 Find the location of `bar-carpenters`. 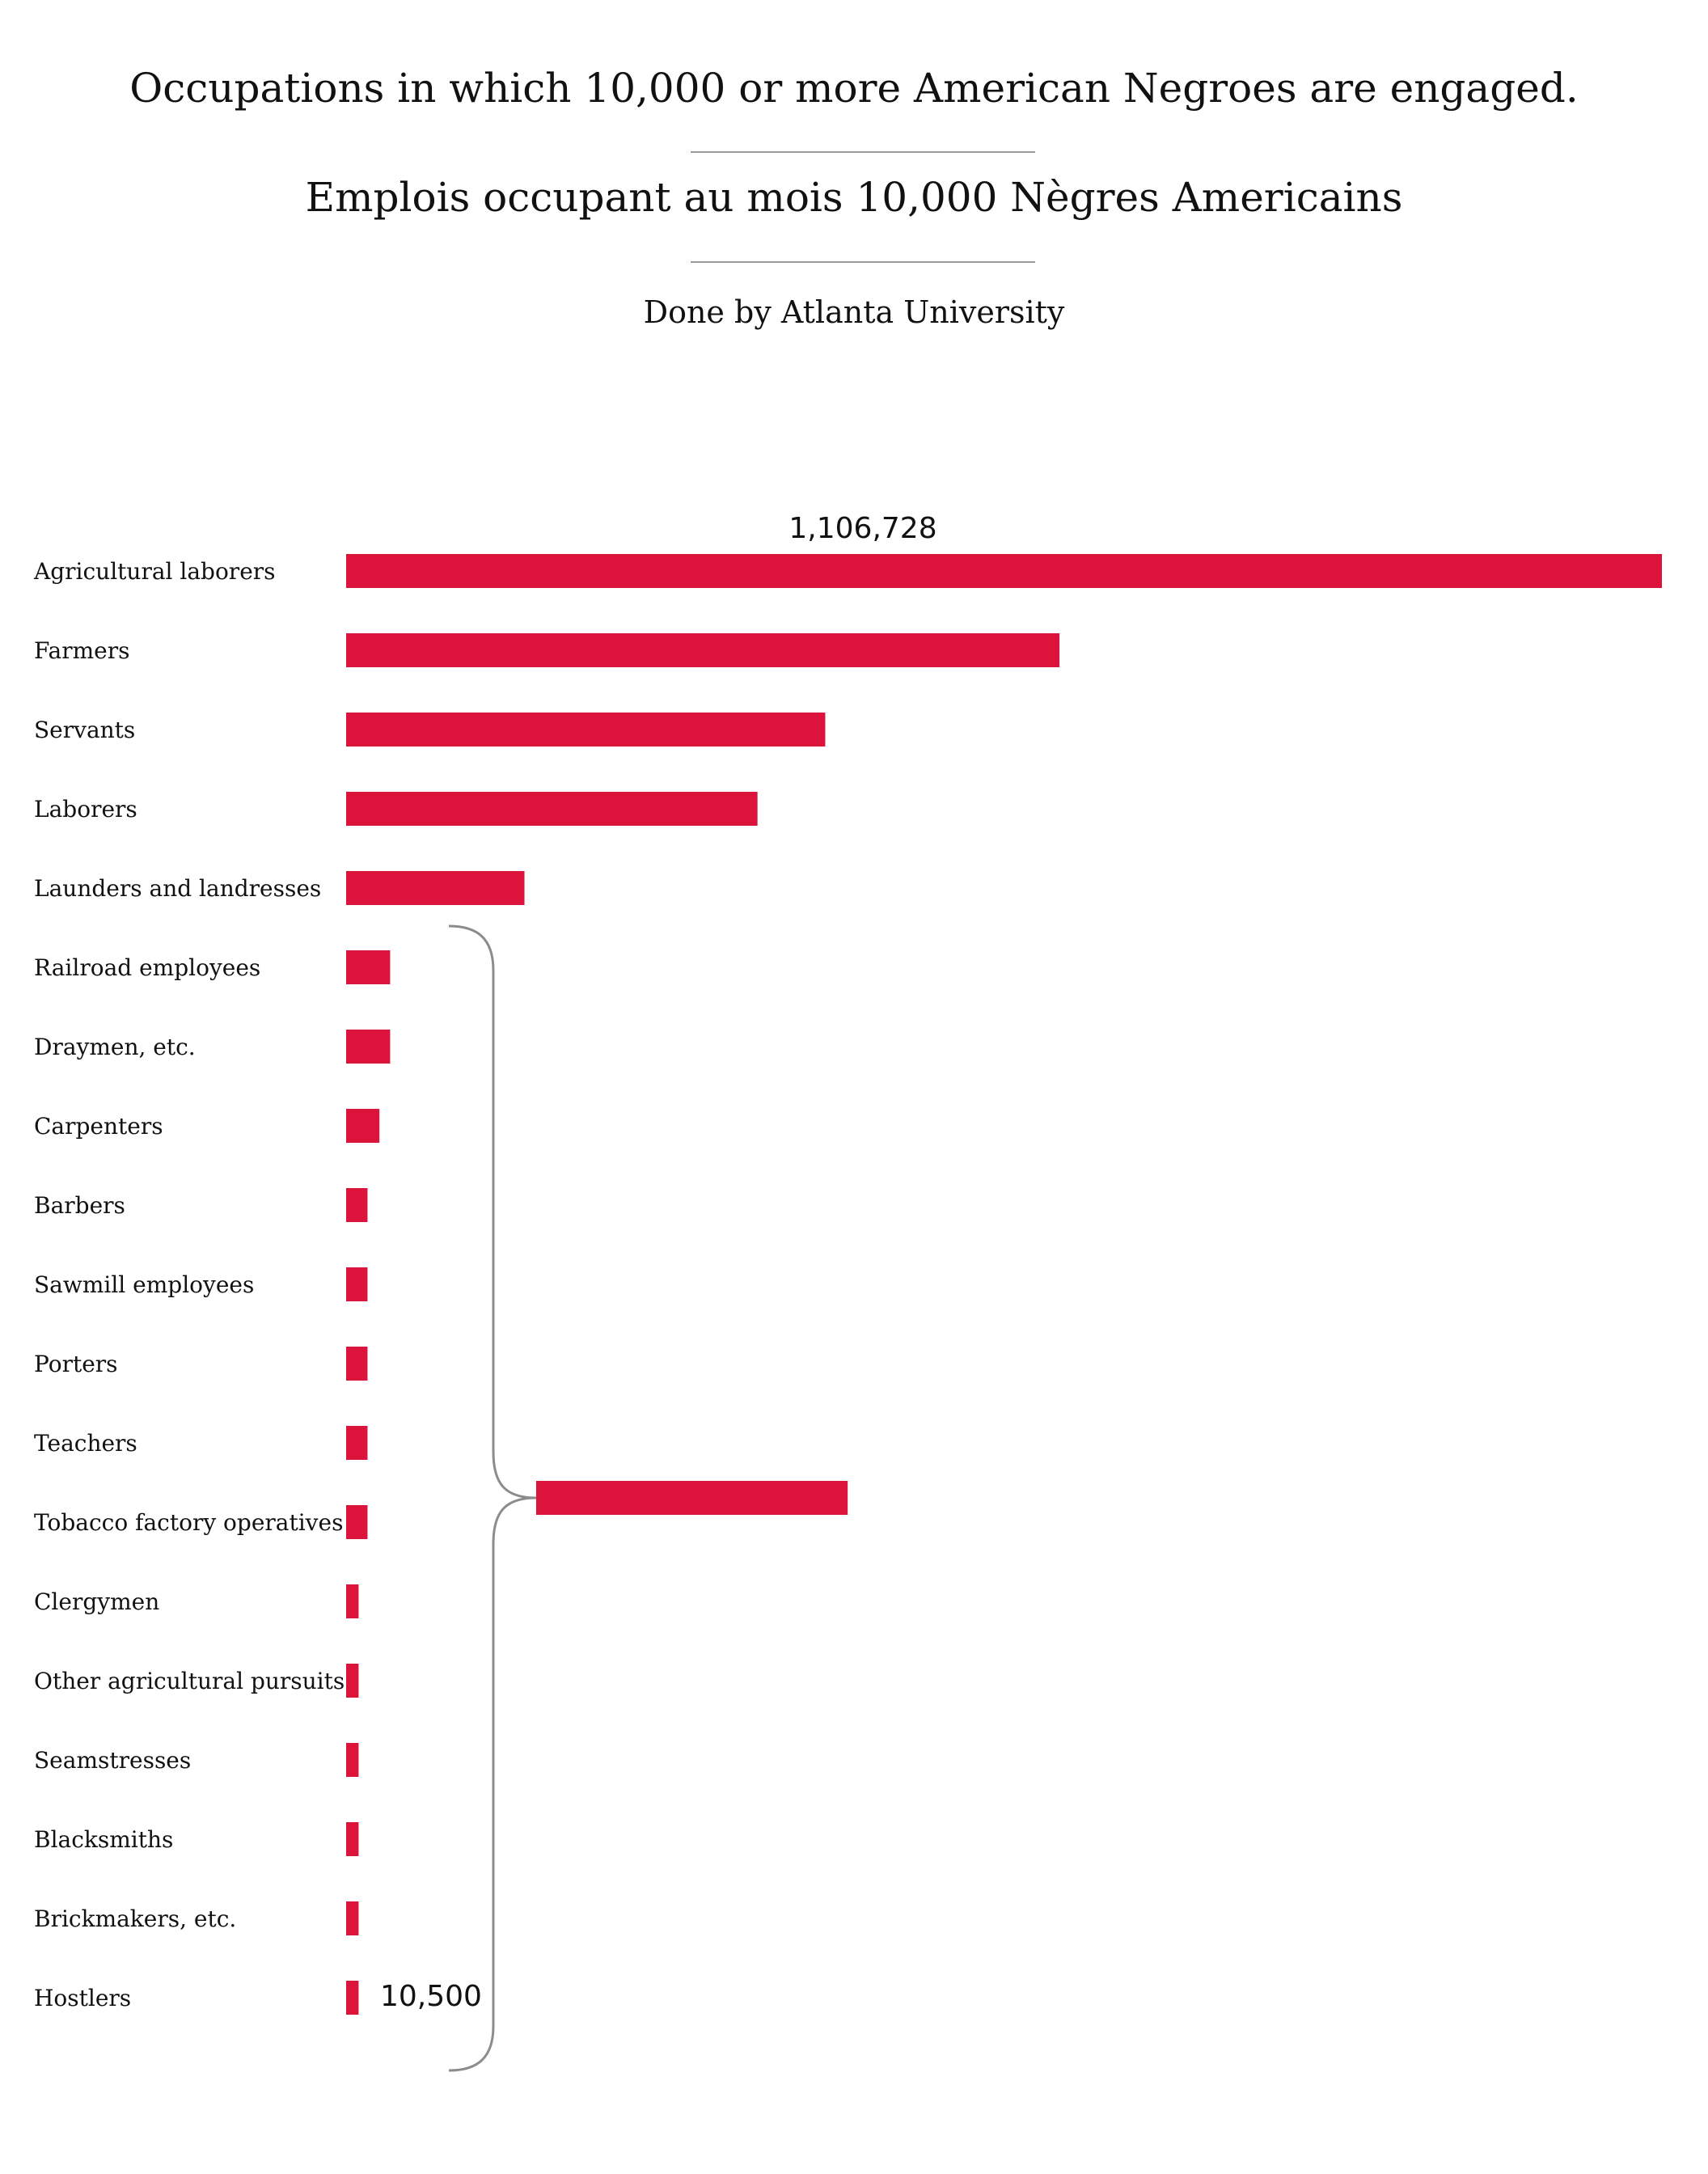

bar-carpenters is located at coordinates (363, 1126).